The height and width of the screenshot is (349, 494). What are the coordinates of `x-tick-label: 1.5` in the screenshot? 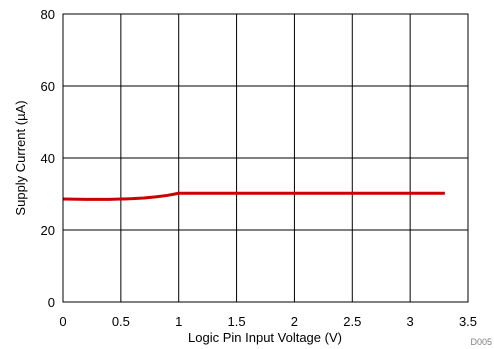 It's located at (237, 321).